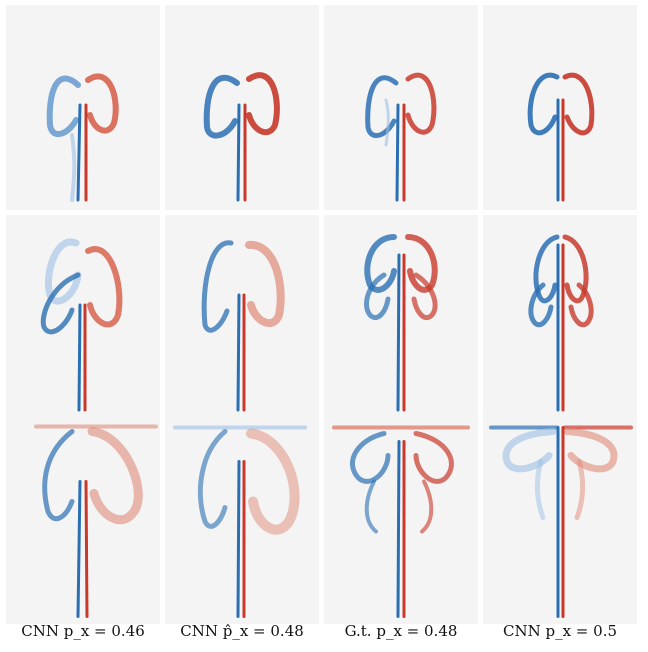 The width and height of the screenshot is (648, 652). I want to click on panel-row2-col1, so click(83, 317).